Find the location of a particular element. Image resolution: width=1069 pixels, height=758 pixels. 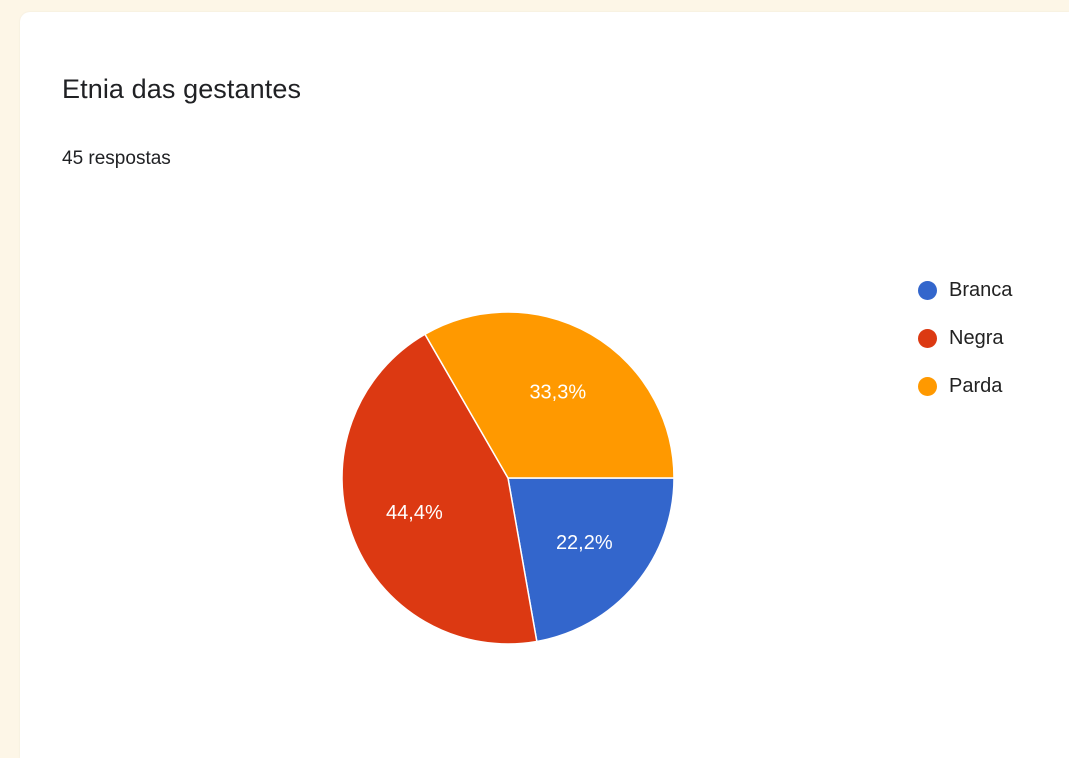

legend-item-negra: Negra is located at coordinates (965, 338).